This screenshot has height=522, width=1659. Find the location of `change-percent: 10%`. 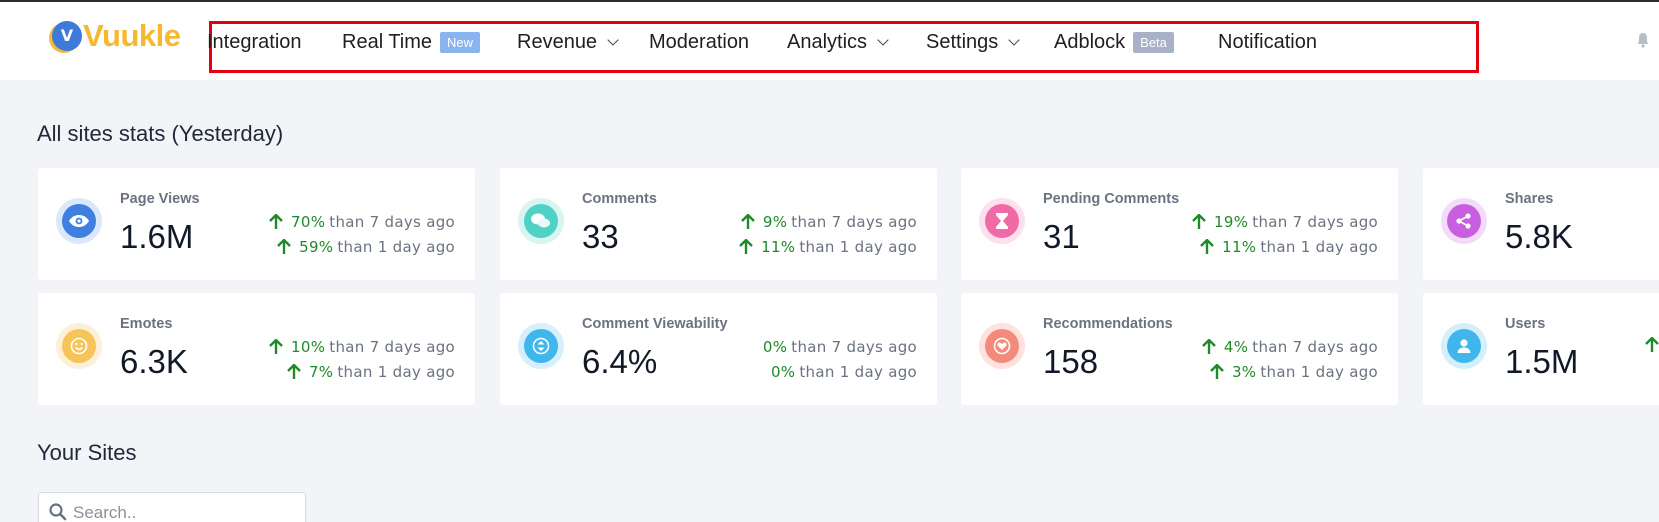

change-percent: 10% is located at coordinates (308, 347).